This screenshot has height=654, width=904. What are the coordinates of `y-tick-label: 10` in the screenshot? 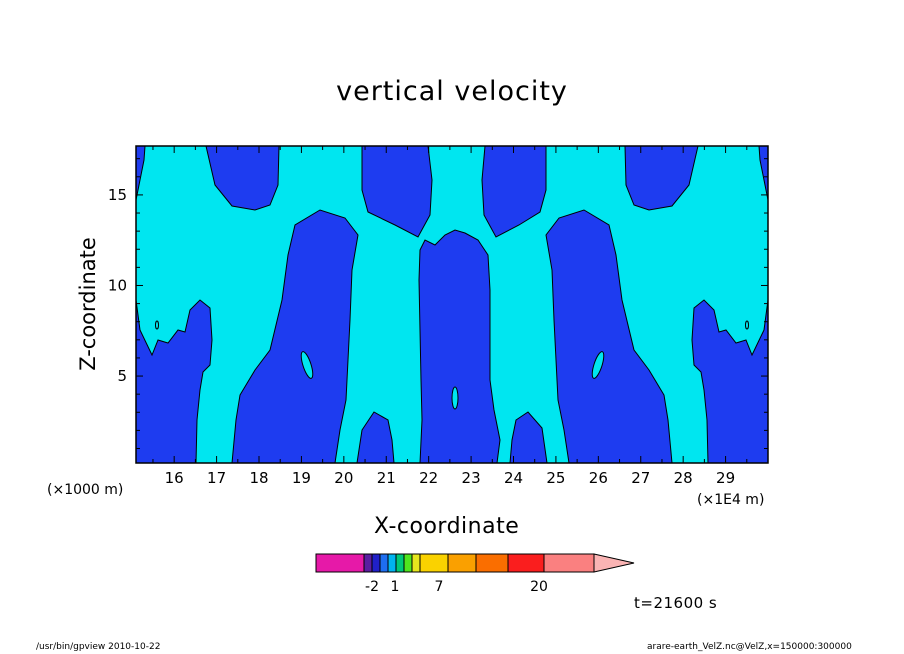 It's located at (117, 285).